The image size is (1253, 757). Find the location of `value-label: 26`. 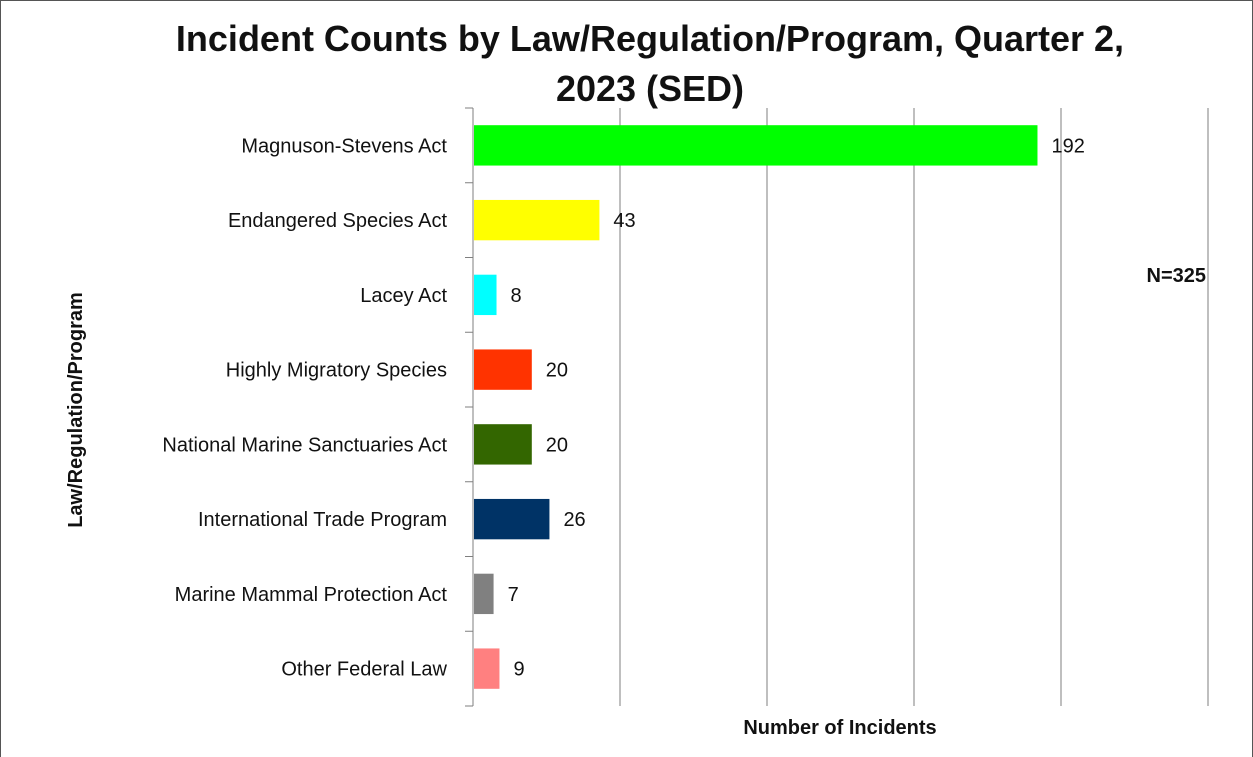

value-label: 26 is located at coordinates (574, 520).